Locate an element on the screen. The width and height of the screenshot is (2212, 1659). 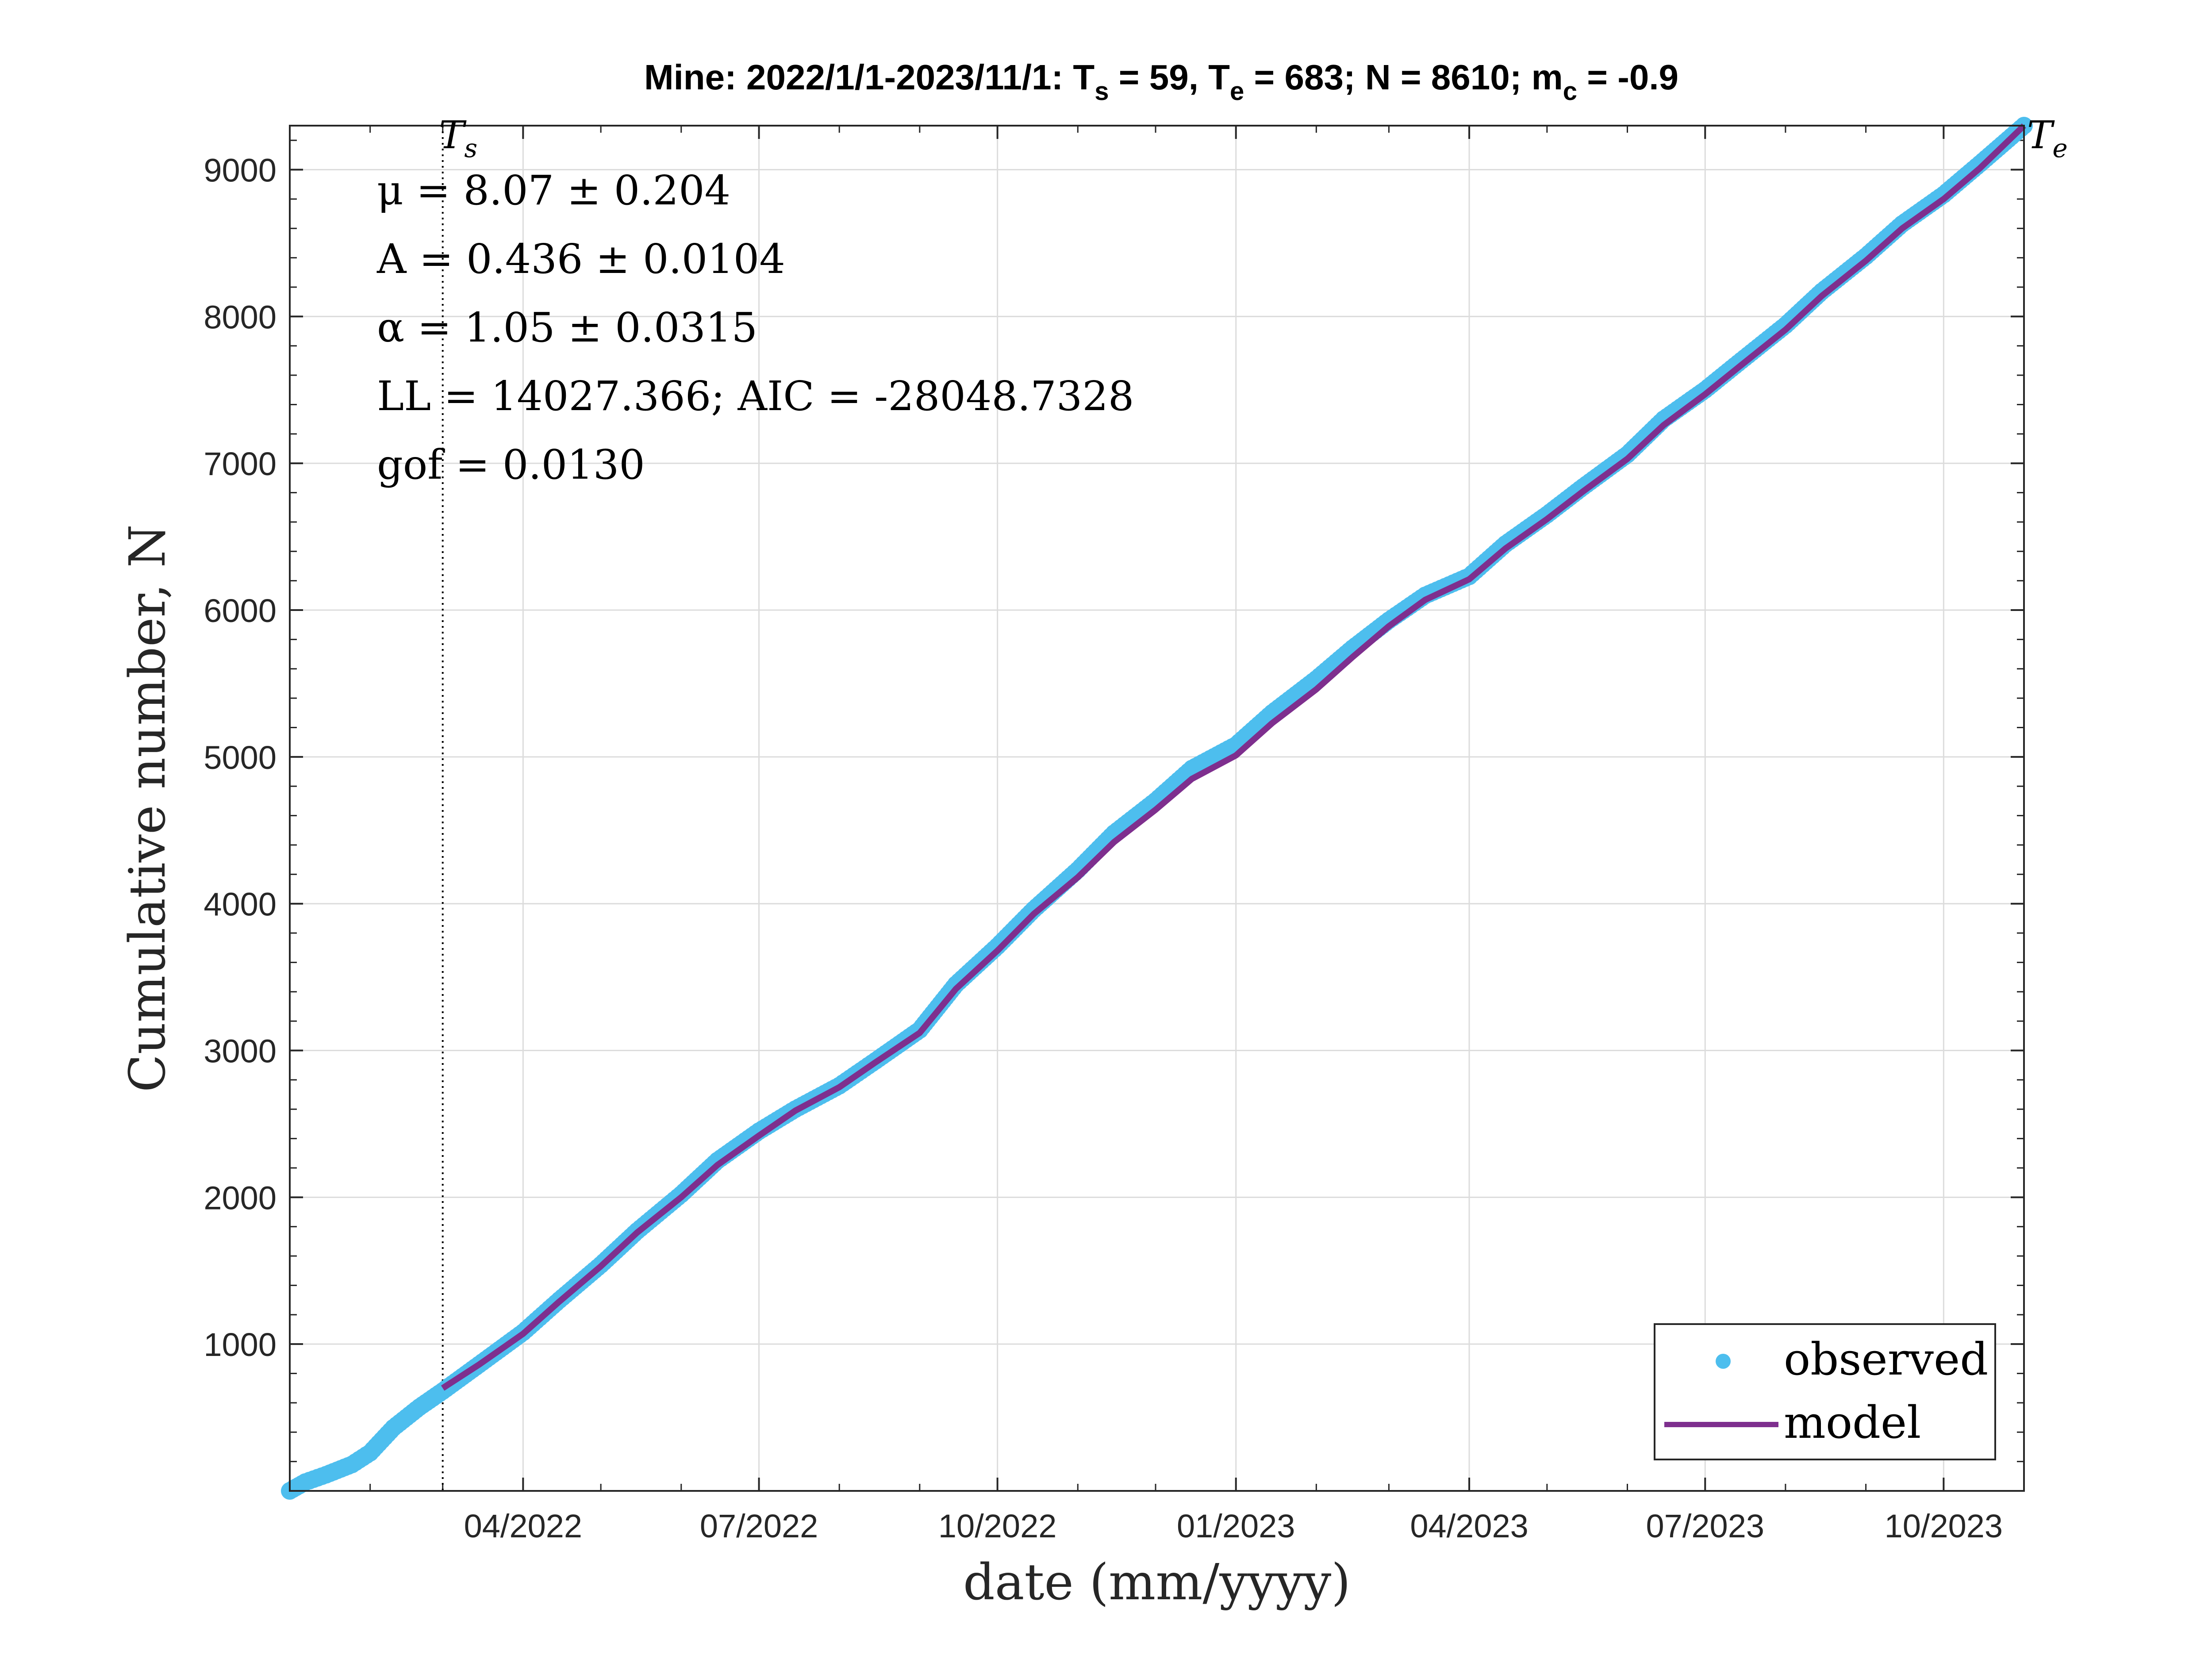
annotation-mu: μ = 8.07 ± 0.204 is located at coordinates (553, 191).